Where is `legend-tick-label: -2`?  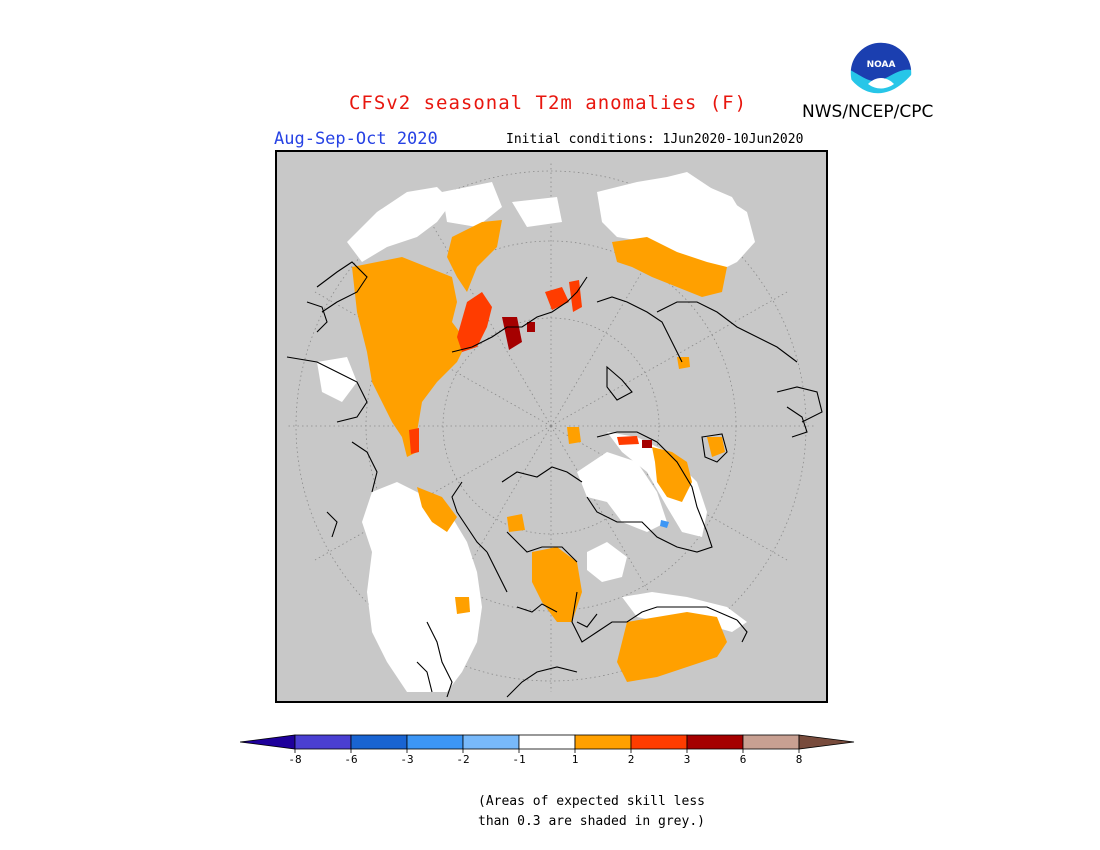
legend-tick-label: -2 is located at coordinates (462, 759).